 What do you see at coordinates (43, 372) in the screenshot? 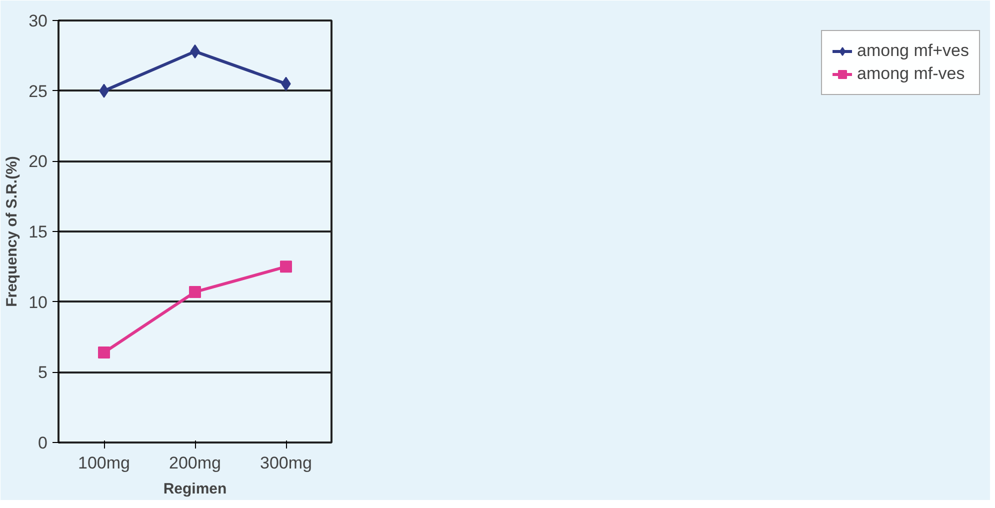
I see `y-tick-label: 5` at bounding box center [43, 372].